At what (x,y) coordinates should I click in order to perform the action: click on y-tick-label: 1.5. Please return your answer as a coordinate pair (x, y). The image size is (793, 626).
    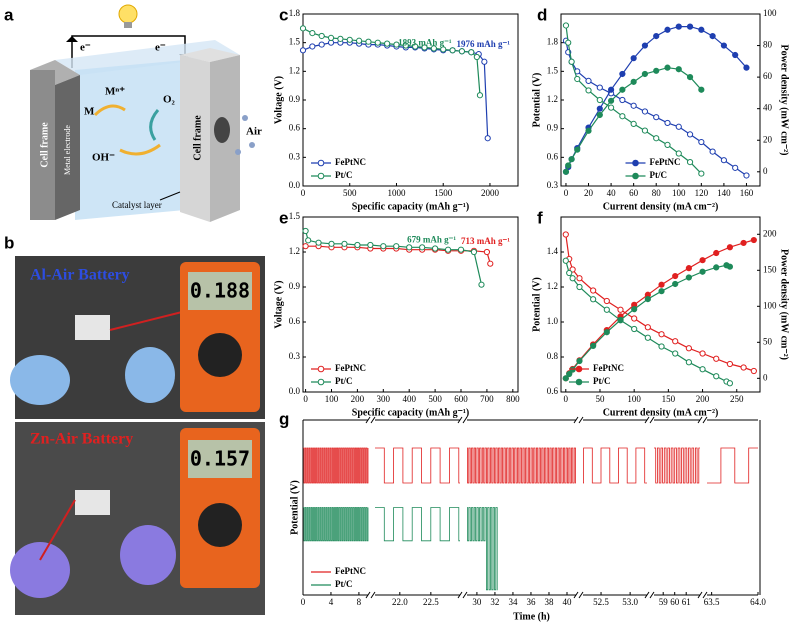
    Looking at the image, I should click on (295, 42).